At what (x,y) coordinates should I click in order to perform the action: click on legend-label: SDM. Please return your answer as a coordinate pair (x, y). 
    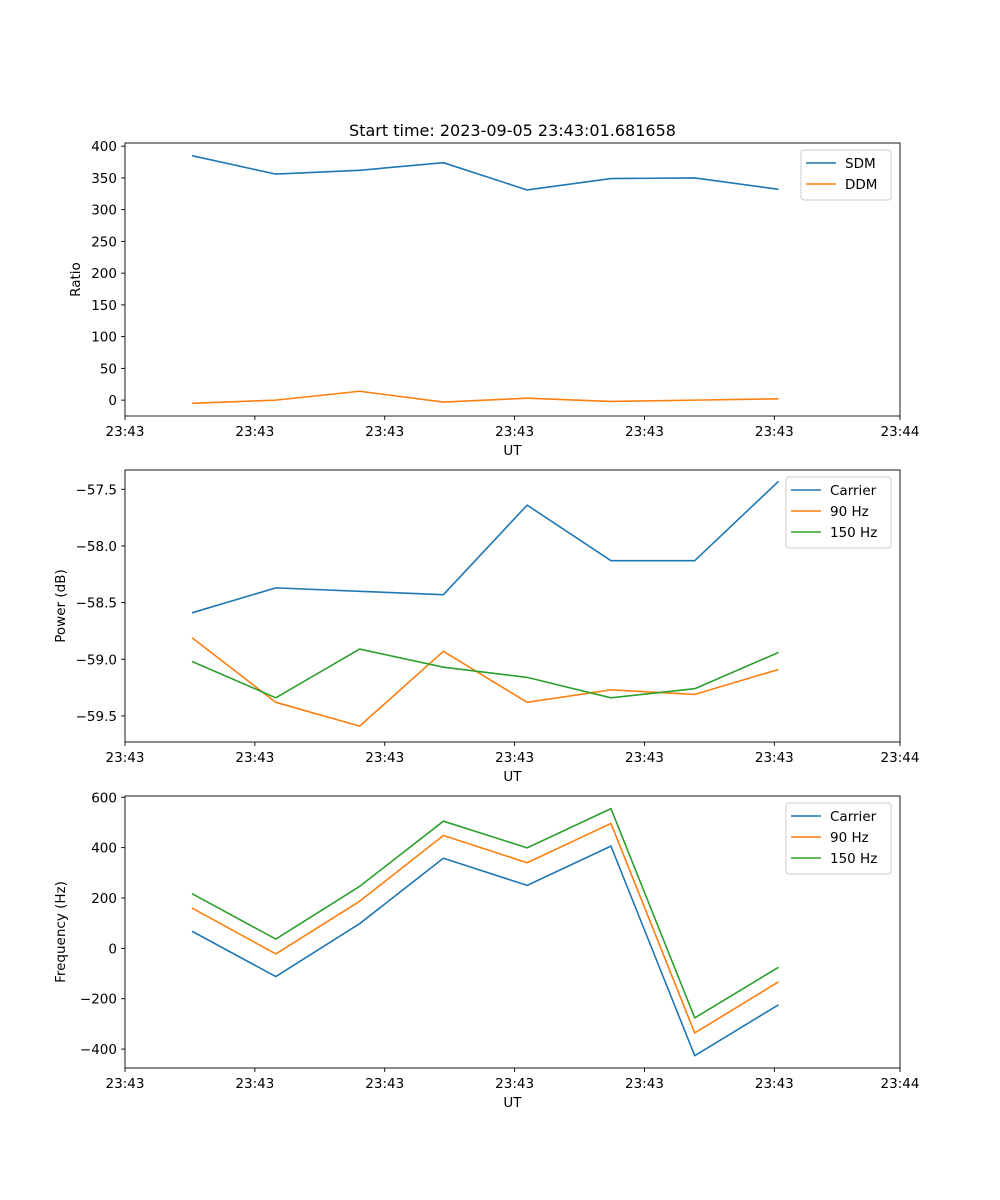
    Looking at the image, I should click on (860, 164).